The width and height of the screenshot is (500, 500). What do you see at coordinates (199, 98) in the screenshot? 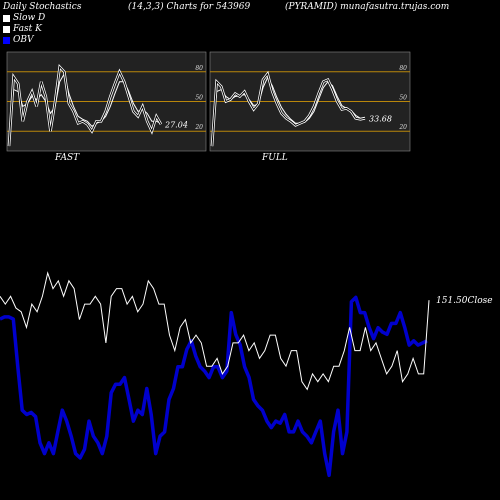
I see `y-tick-fast-50: 50` at bounding box center [199, 98].